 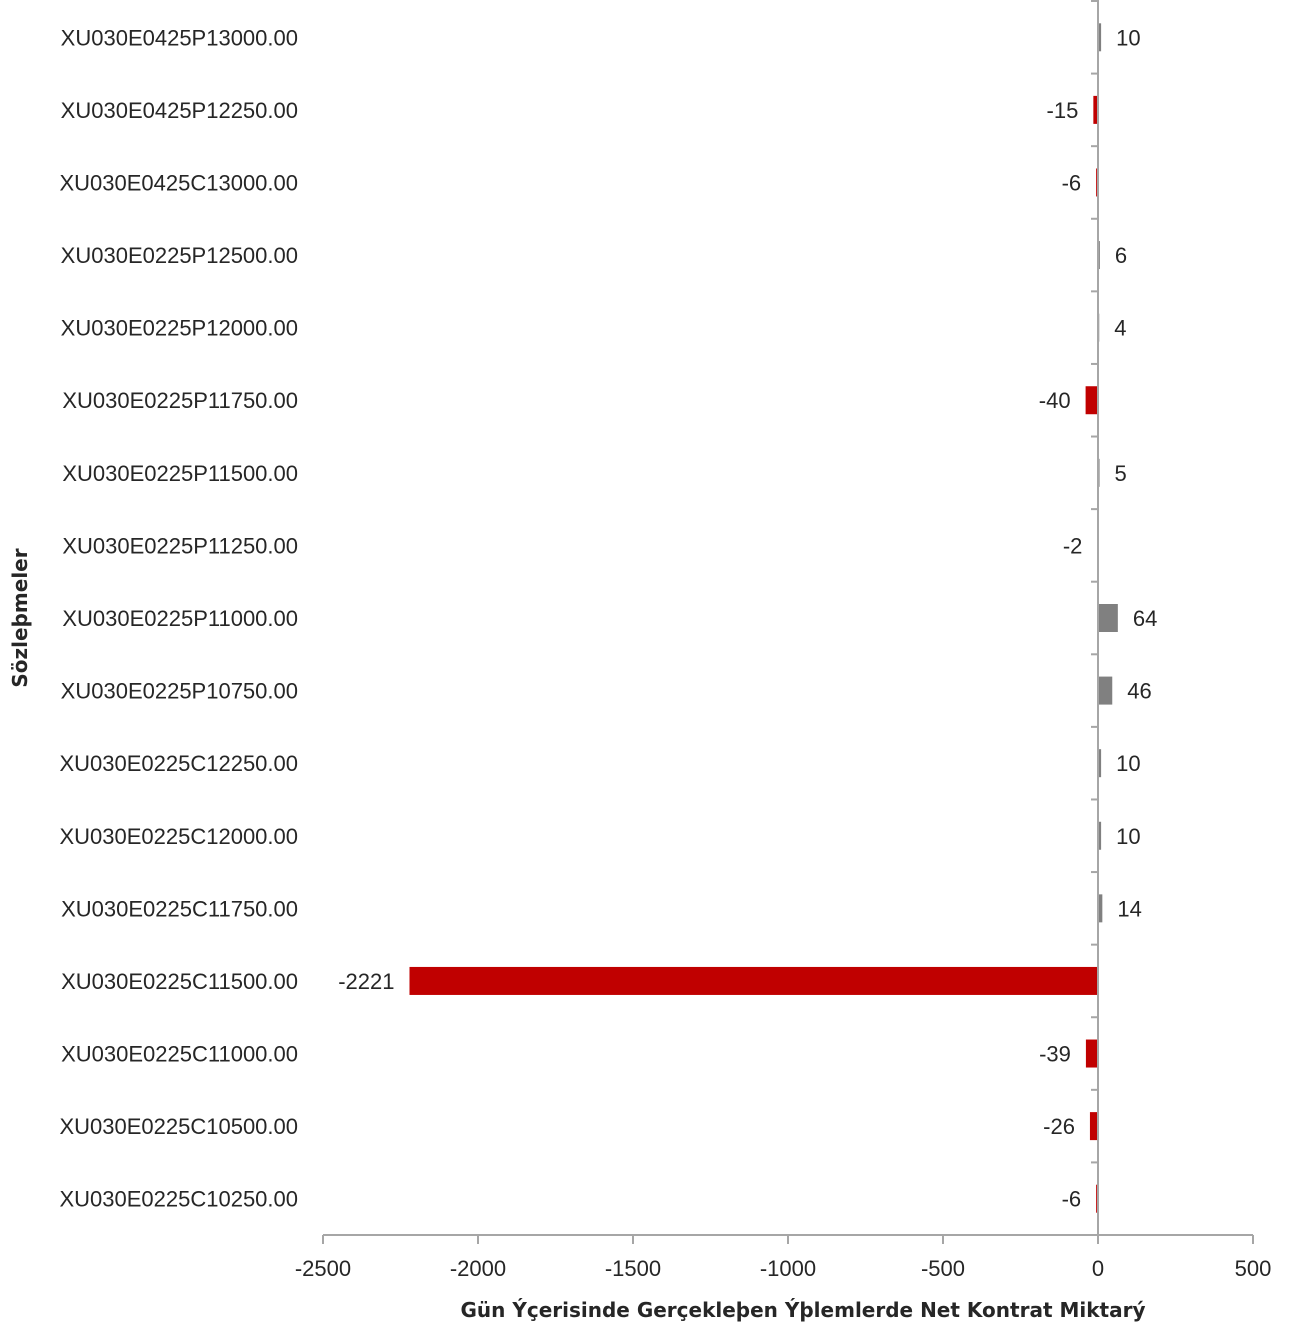 What do you see at coordinates (178, 1126) in the screenshot?
I see `category-label: XU030E0225C10500.00` at bounding box center [178, 1126].